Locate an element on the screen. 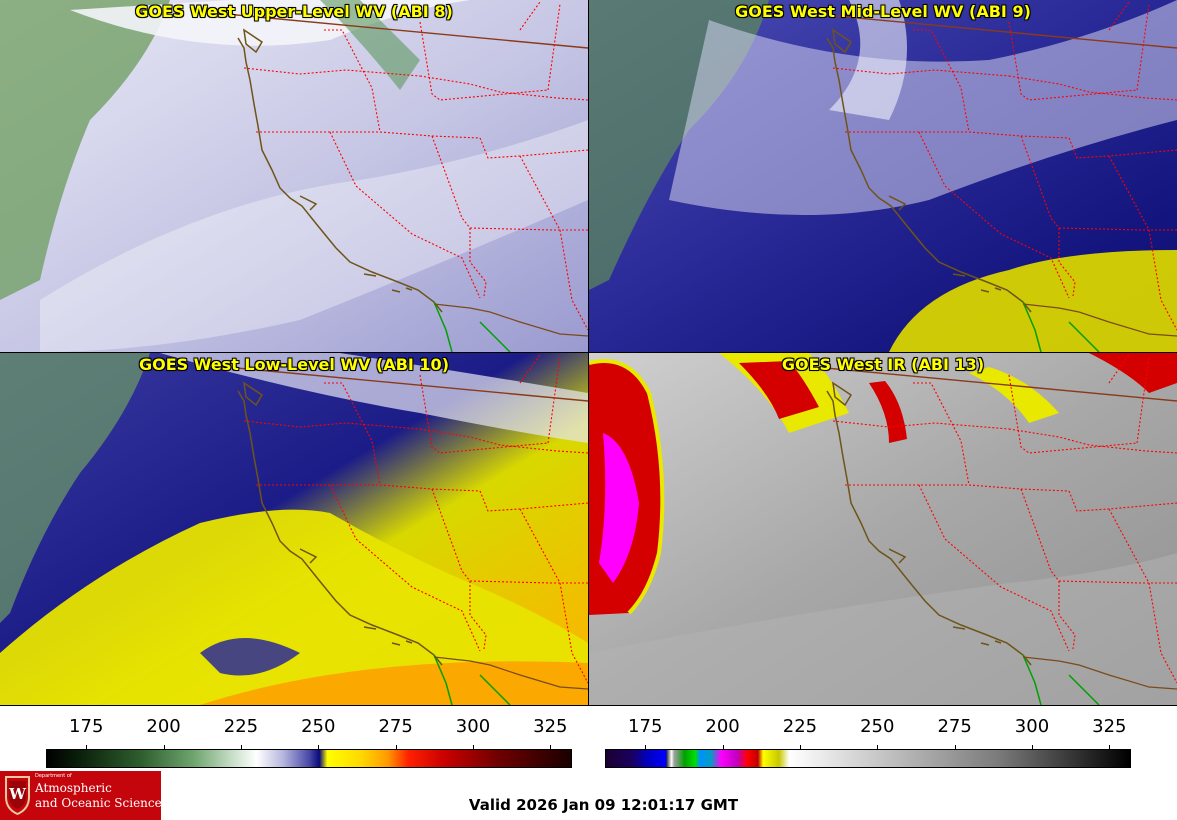 This screenshot has width=1177, height=820. colorbar-tick-label: 300 is located at coordinates (1032, 726).